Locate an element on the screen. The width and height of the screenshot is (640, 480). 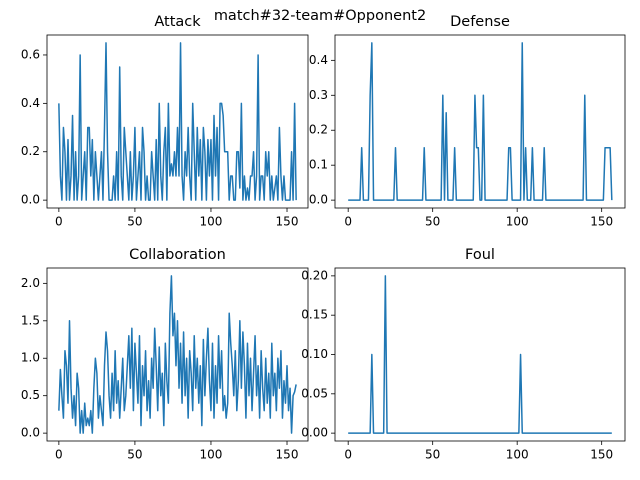
y-tick-label: 0.10 is located at coordinates (314, 354).